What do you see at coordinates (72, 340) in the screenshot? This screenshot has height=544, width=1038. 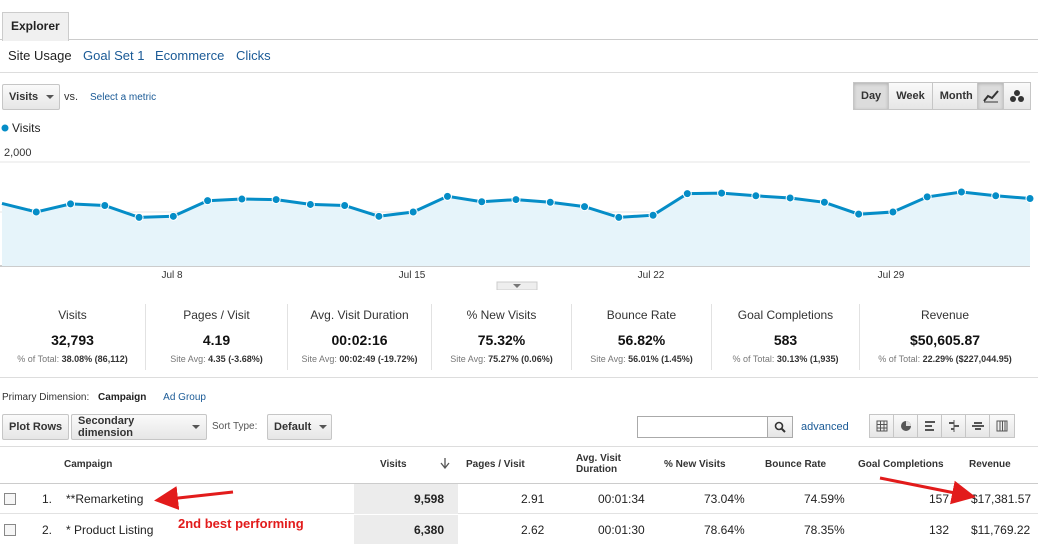 I see `metric-value: 32,793` at bounding box center [72, 340].